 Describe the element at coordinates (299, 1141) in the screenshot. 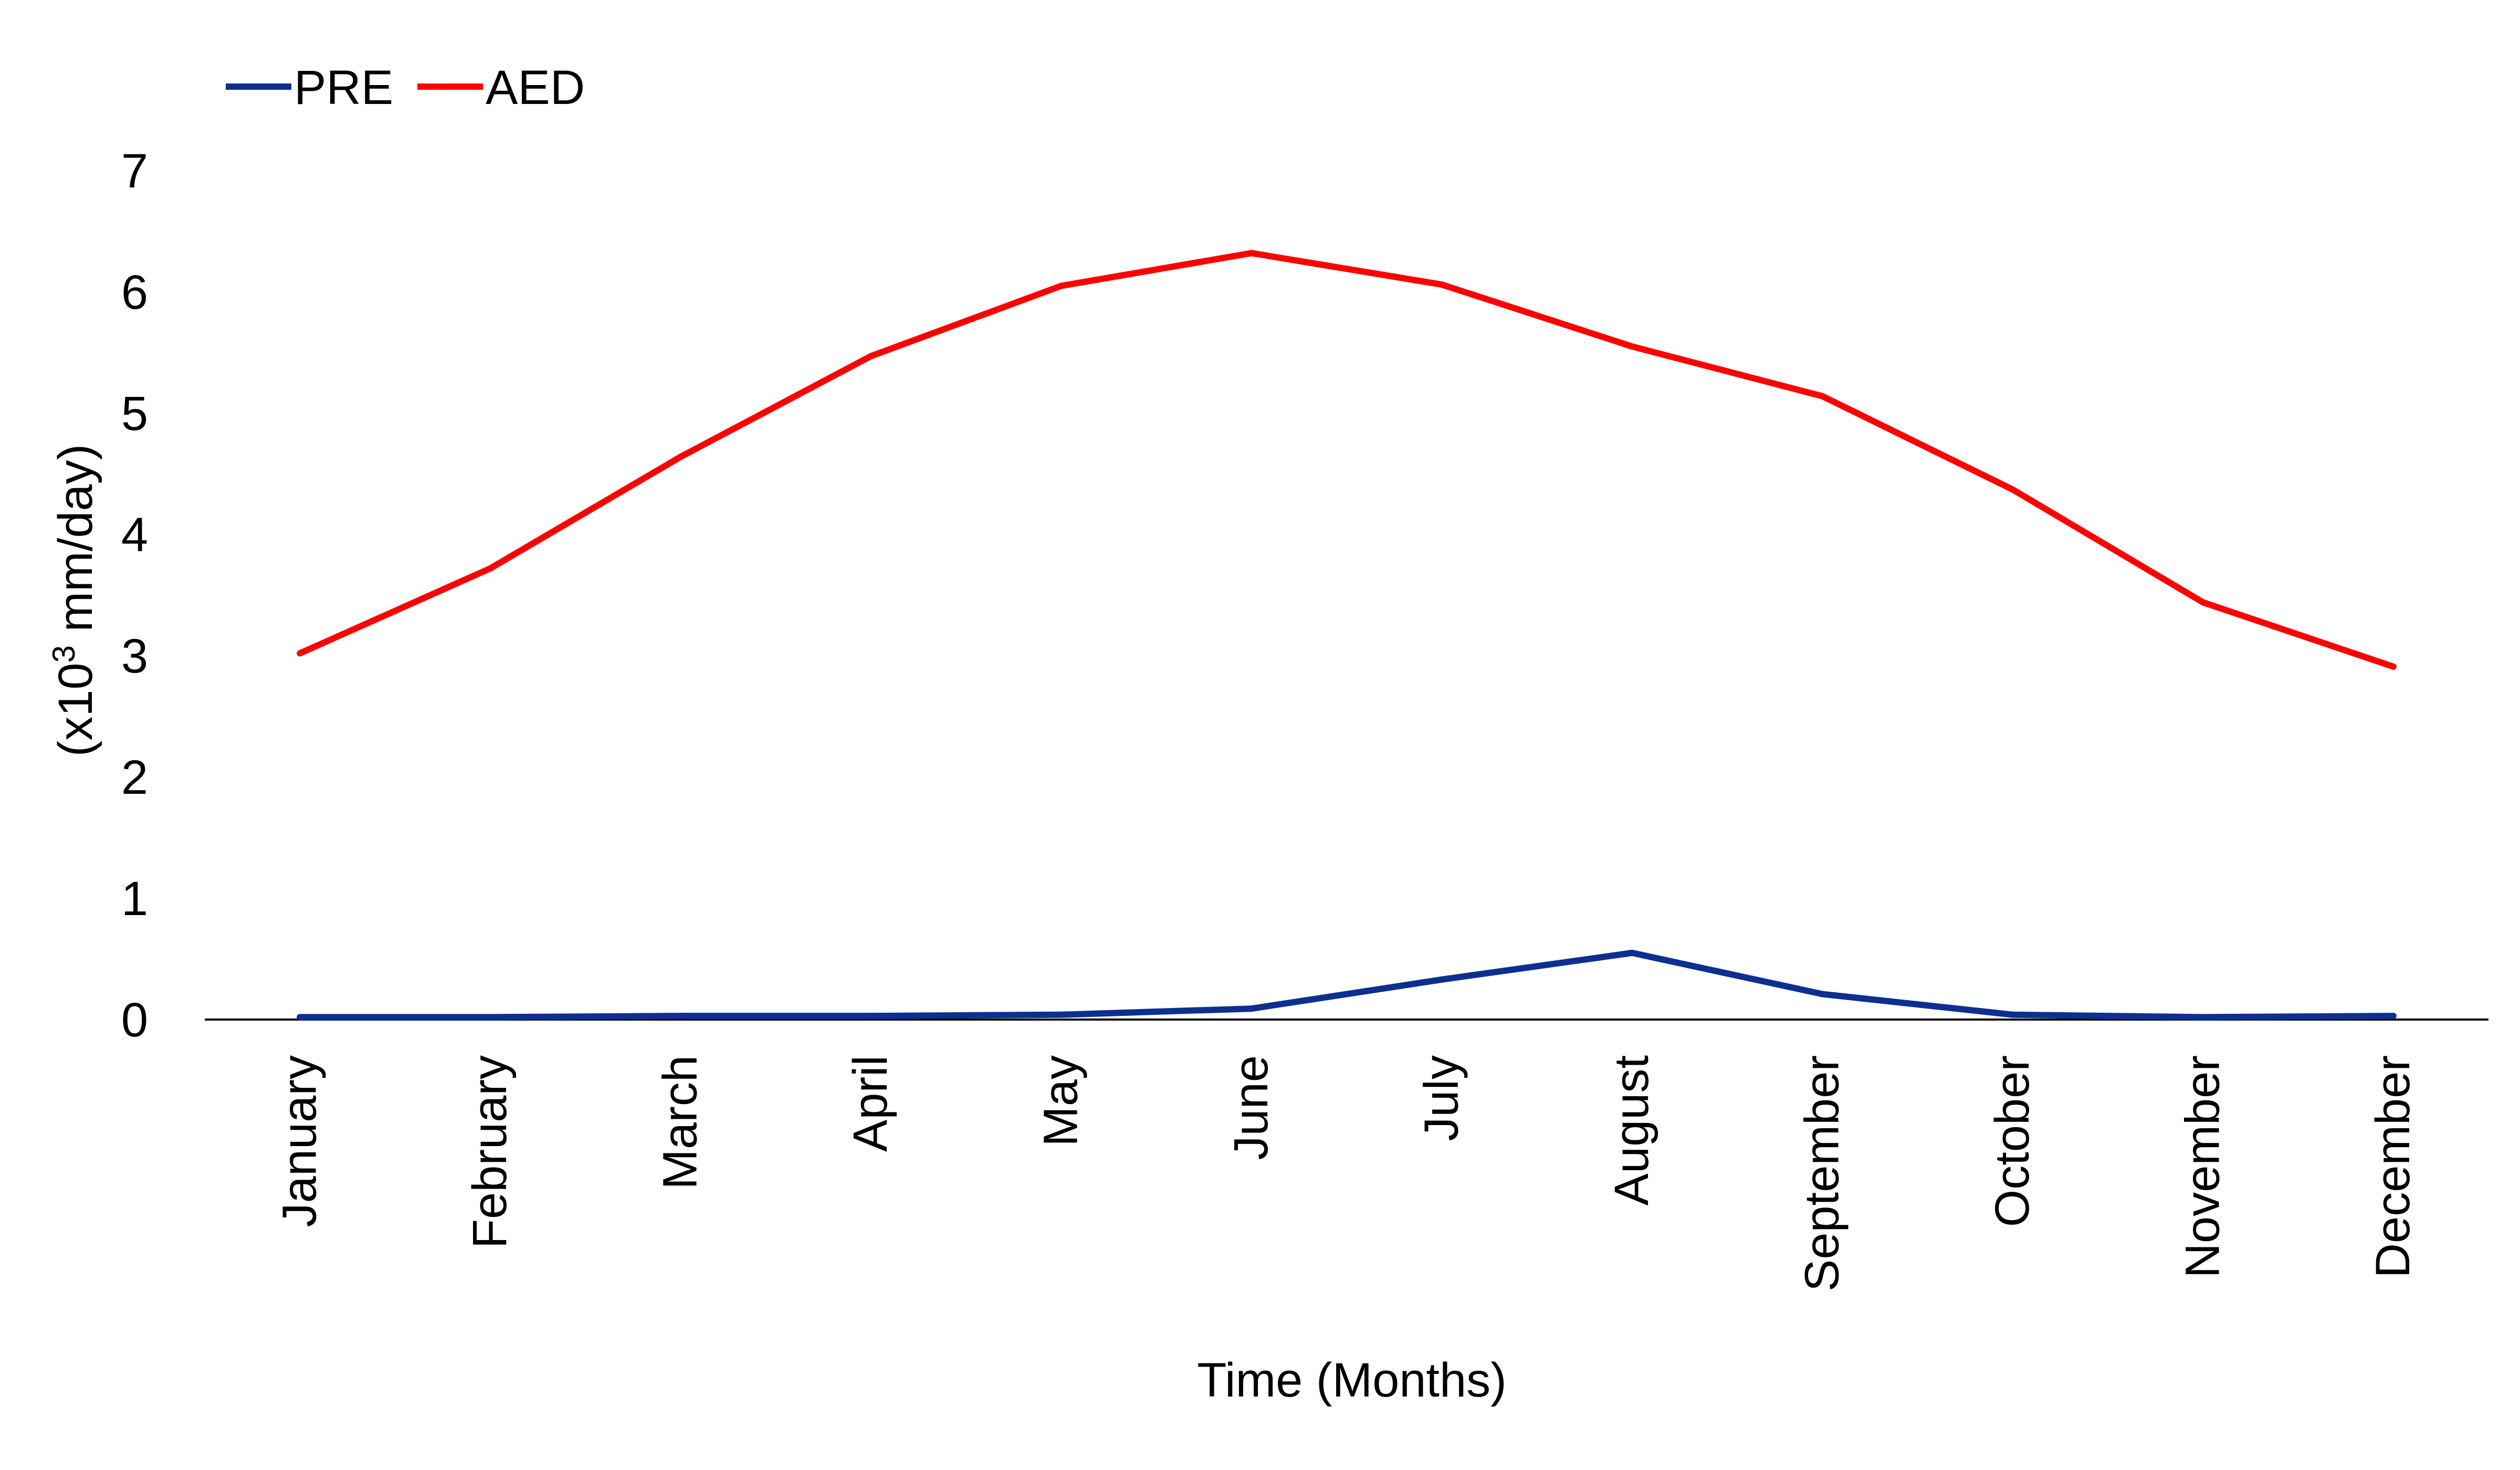

I see `x-tick-label: January` at that location.